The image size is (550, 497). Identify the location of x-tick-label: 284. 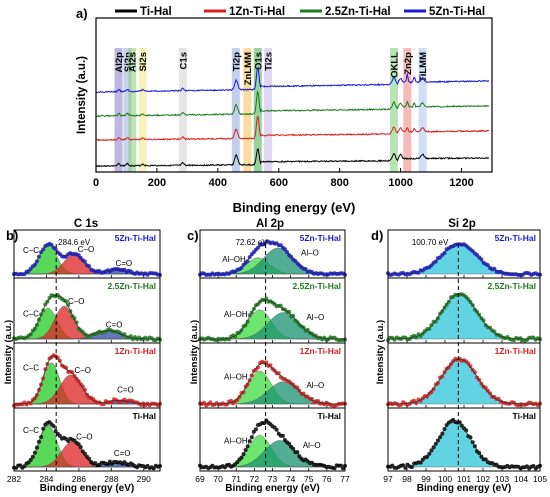
(46, 479).